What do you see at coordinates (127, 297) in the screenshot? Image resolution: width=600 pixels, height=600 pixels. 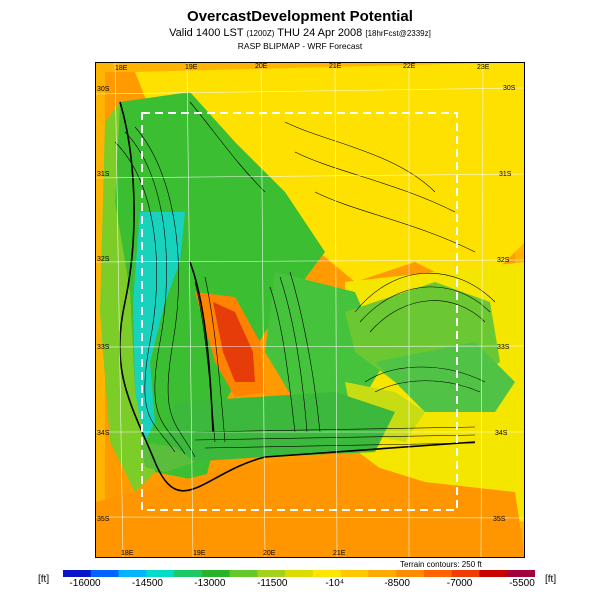 I see `region-lightgreen-west` at bounding box center [127, 297].